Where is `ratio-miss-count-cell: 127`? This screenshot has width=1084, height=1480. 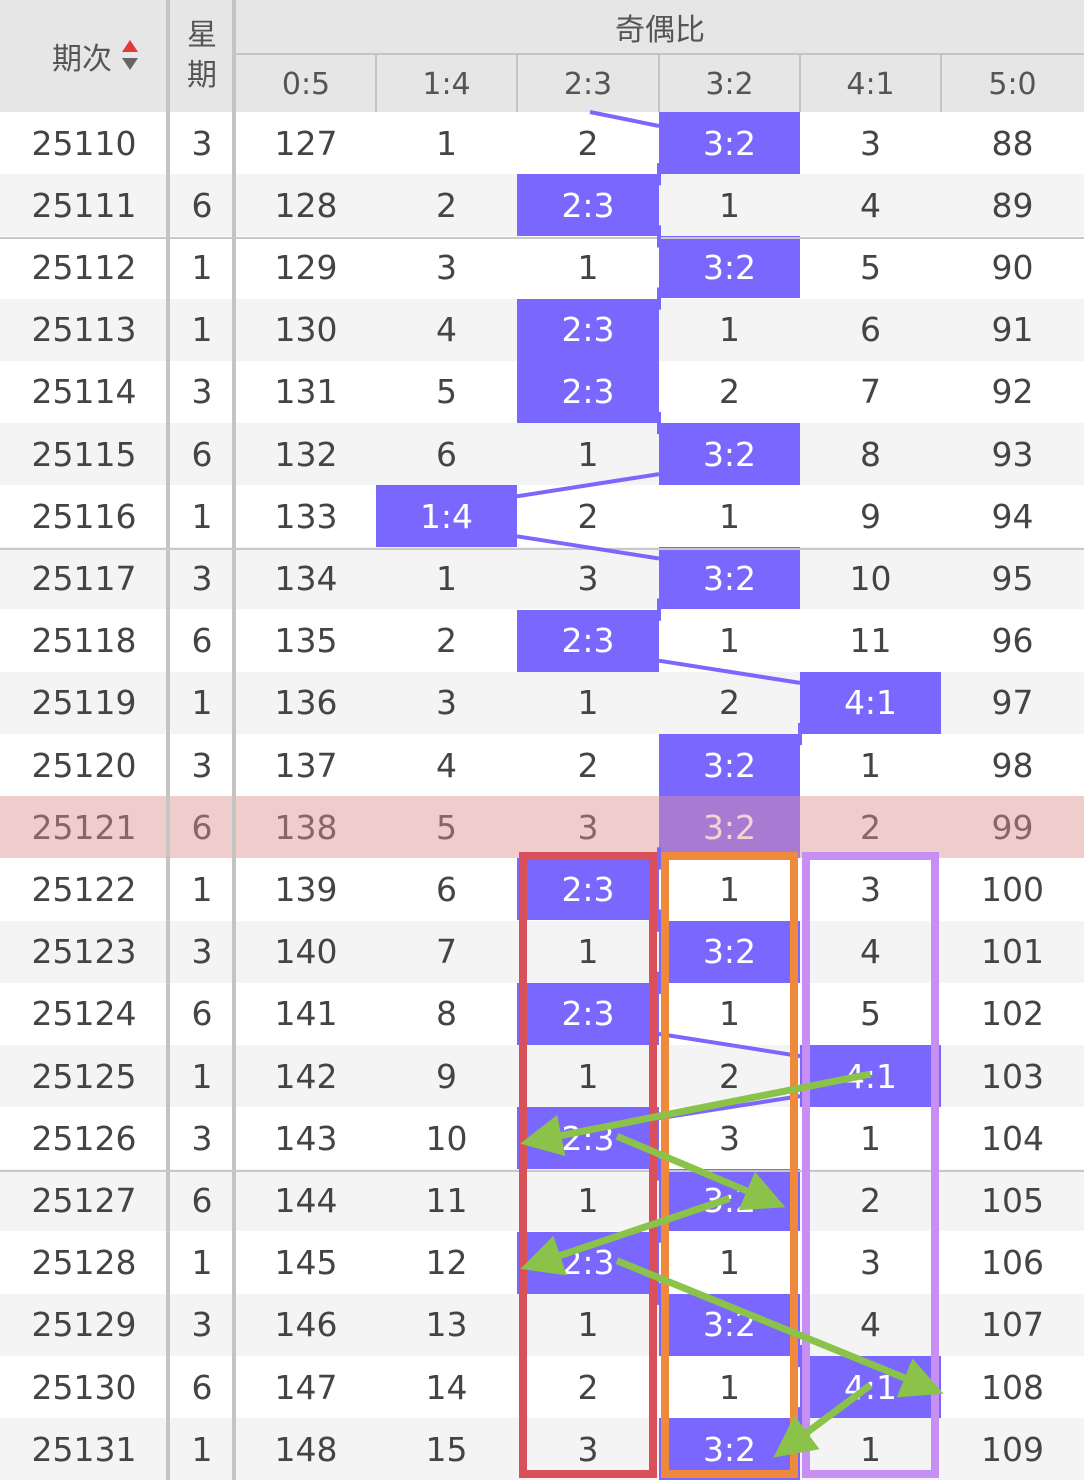
ratio-miss-count-cell: 127 is located at coordinates (306, 143).